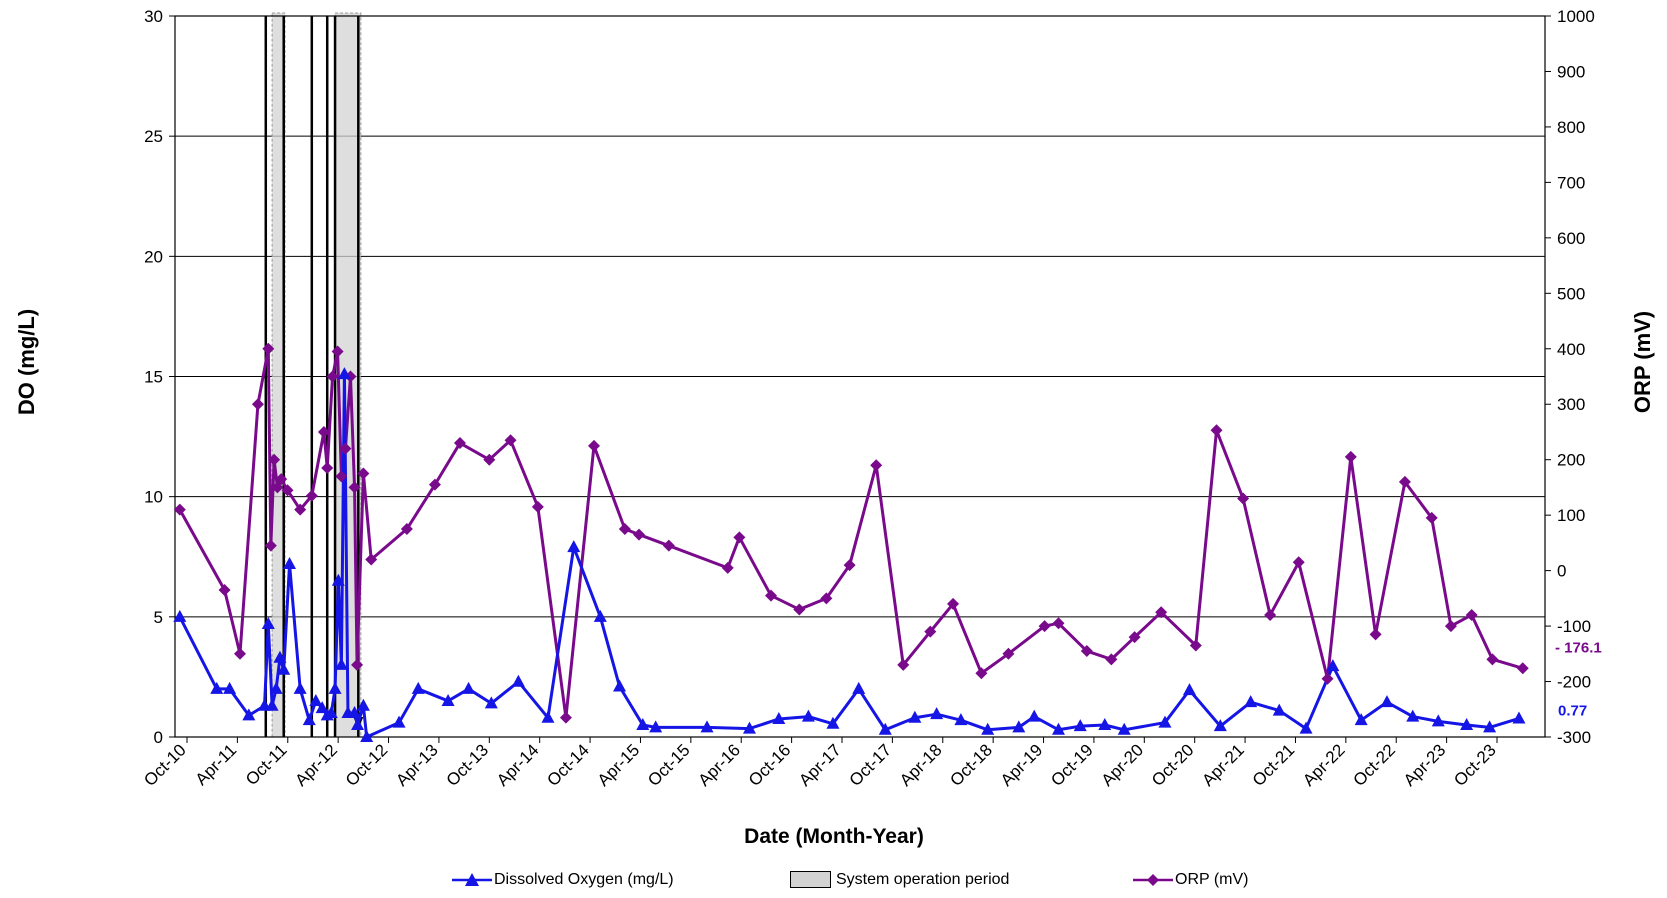  I want to click on y-right-tick-label: 300, so click(1571, 404).